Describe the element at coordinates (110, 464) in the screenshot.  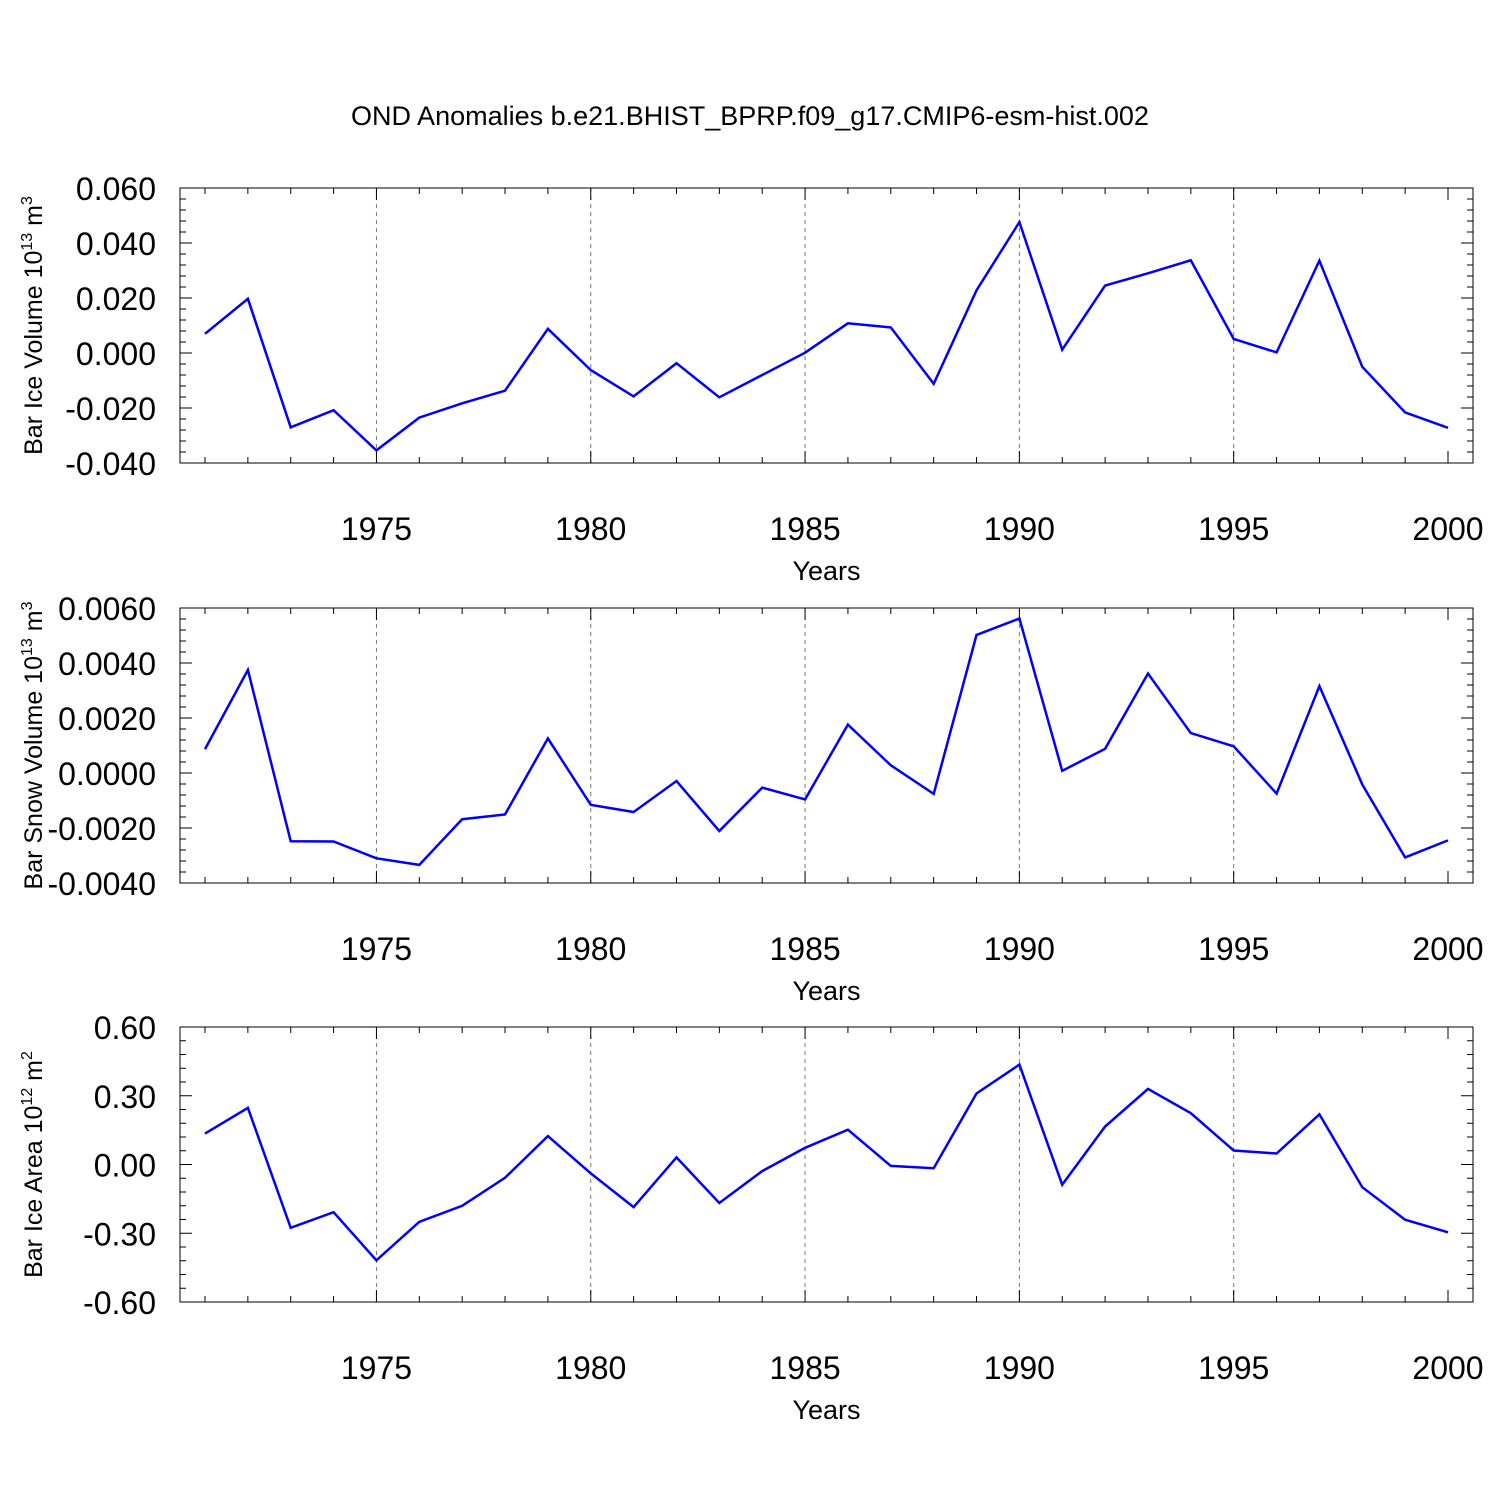
I see `y-tick-label: -0.040` at that location.